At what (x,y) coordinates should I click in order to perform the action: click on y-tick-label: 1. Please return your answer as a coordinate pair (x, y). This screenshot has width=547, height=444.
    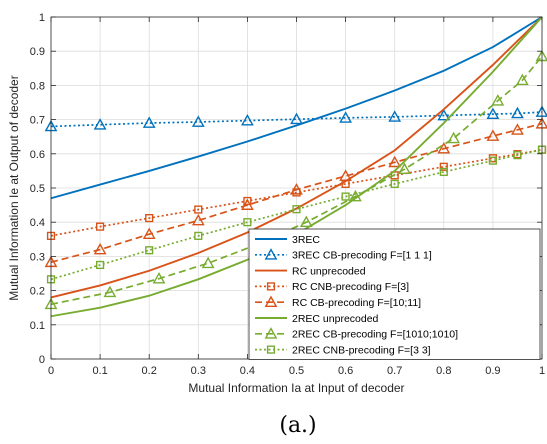
    Looking at the image, I should click on (42, 18).